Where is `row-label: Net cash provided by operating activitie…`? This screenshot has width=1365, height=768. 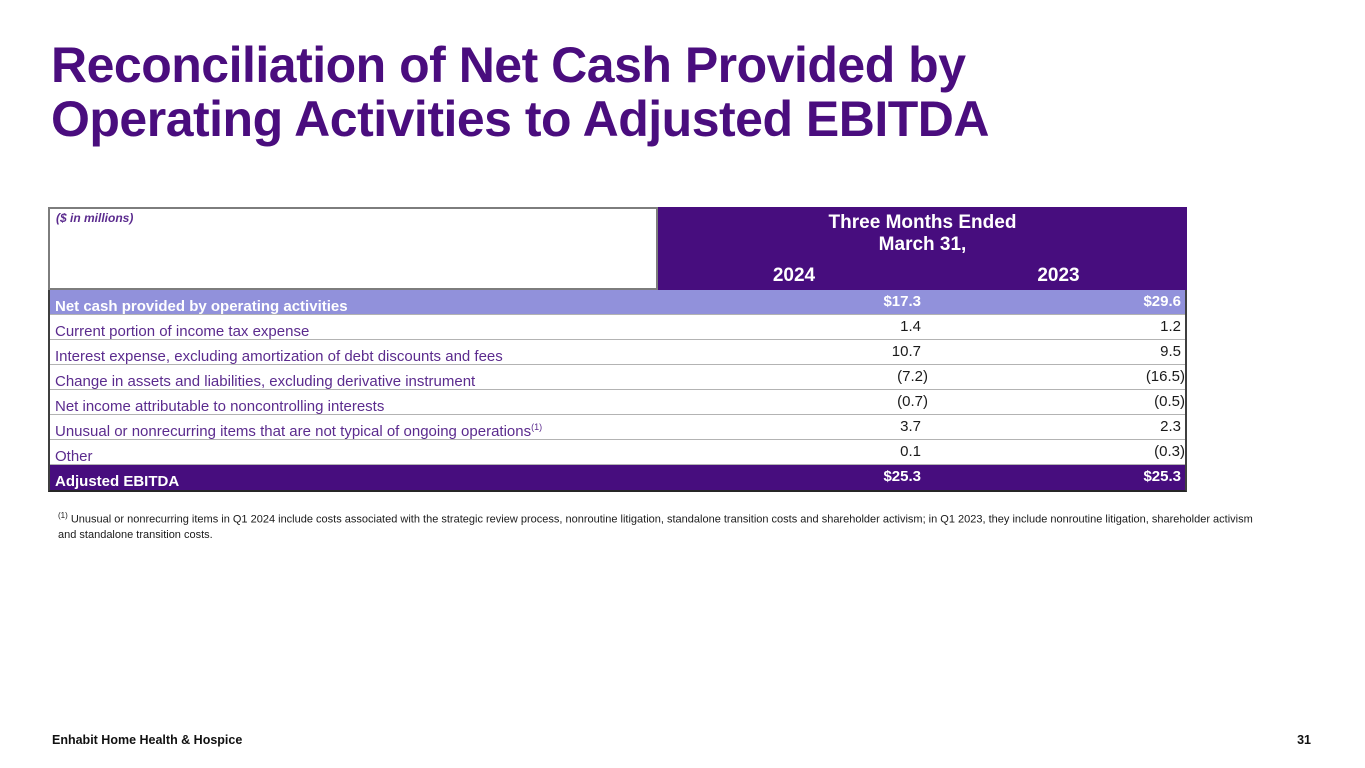
row-label: Net cash provided by operating activitie… is located at coordinates (201, 306).